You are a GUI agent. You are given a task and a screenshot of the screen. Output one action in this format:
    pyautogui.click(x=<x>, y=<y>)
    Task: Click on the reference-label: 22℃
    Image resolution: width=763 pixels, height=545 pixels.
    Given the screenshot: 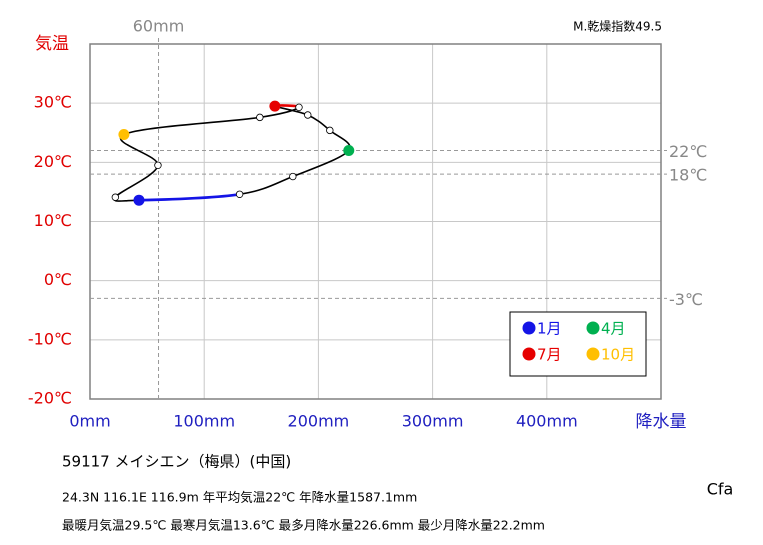 What is the action you would take?
    pyautogui.click(x=688, y=151)
    